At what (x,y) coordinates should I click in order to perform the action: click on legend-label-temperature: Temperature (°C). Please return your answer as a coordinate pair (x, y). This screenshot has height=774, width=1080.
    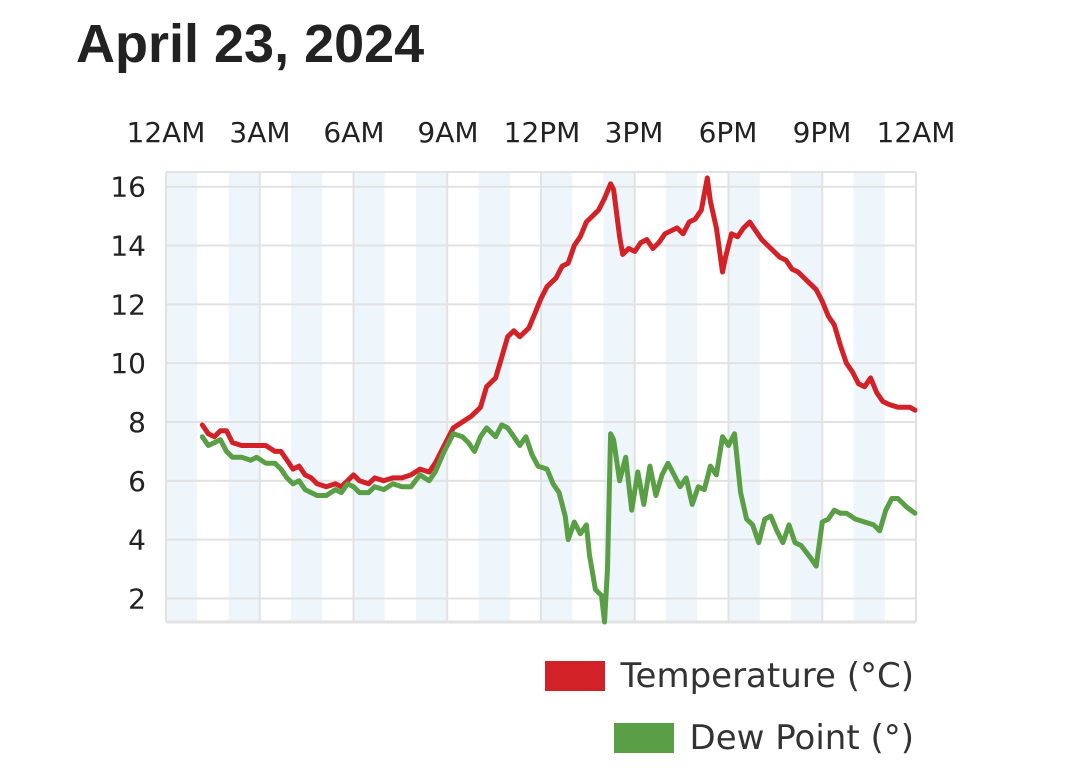
    Looking at the image, I should click on (767, 676).